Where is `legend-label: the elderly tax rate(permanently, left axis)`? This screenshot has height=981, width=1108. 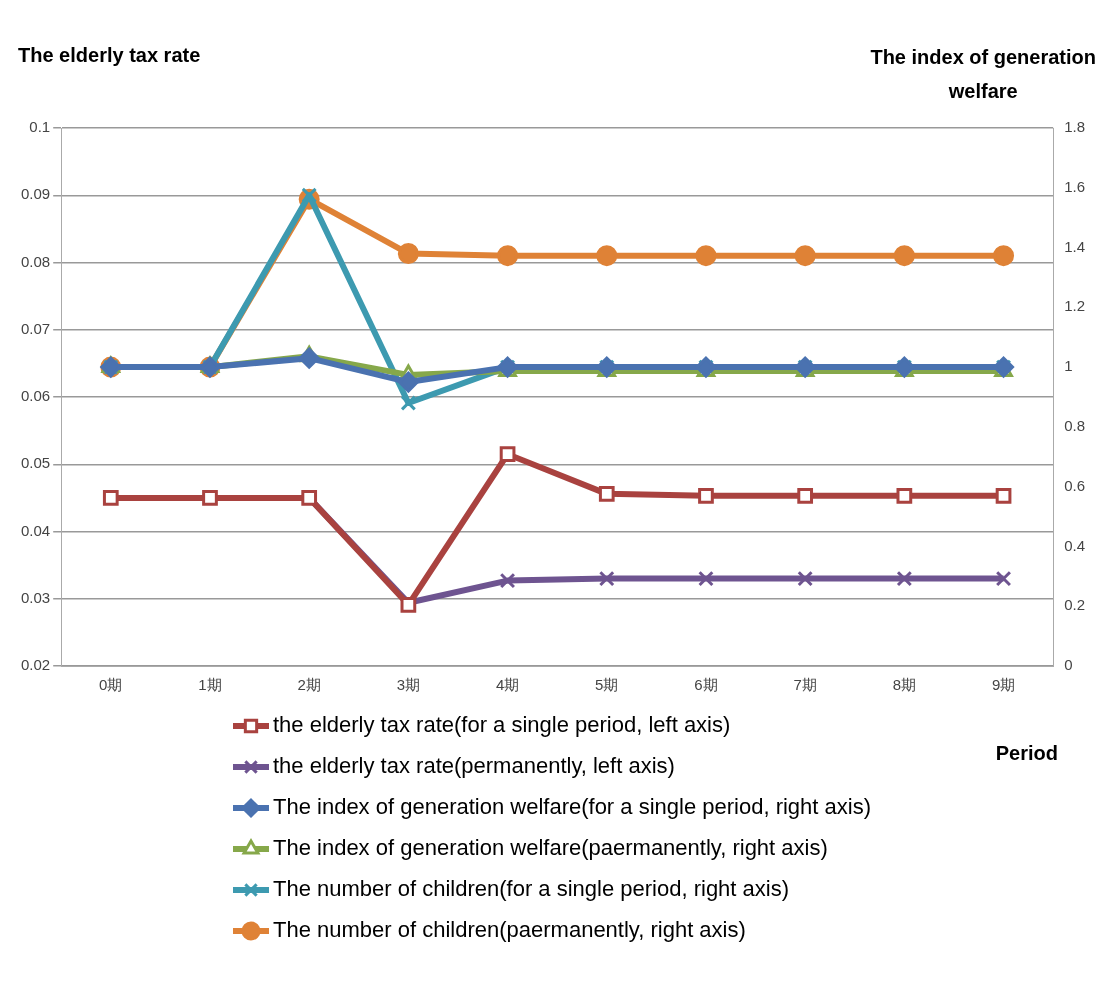 legend-label: the elderly tax rate(permanently, left axis) is located at coordinates (474, 766).